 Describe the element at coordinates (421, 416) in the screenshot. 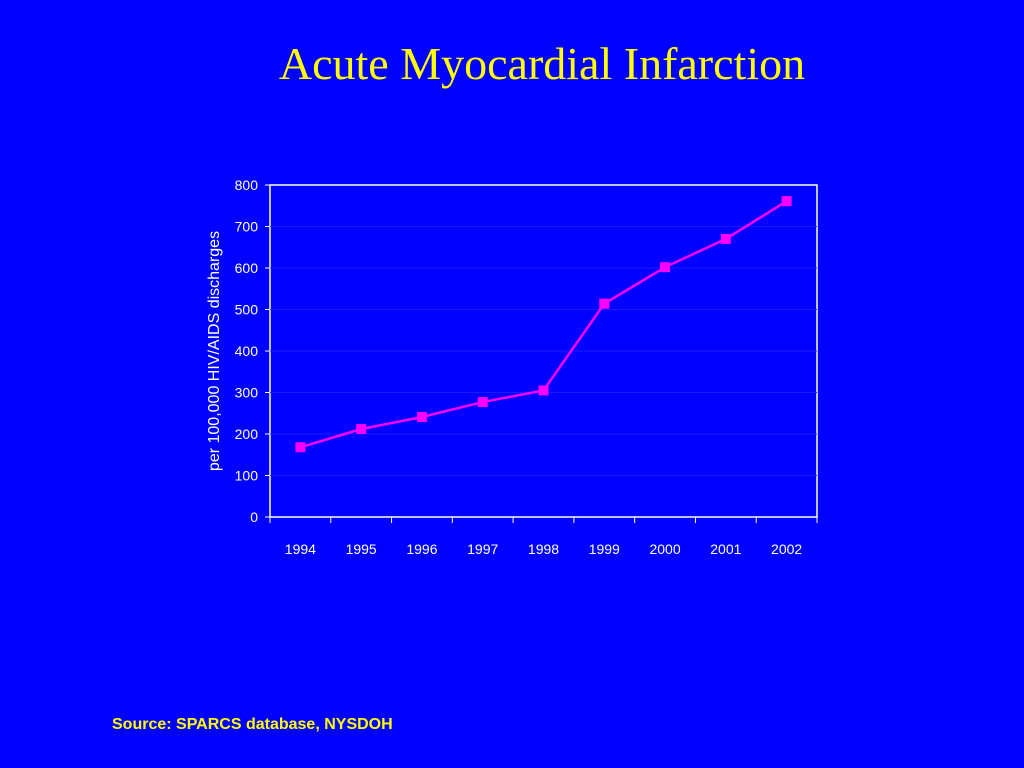

I see `data-point-1996` at that location.